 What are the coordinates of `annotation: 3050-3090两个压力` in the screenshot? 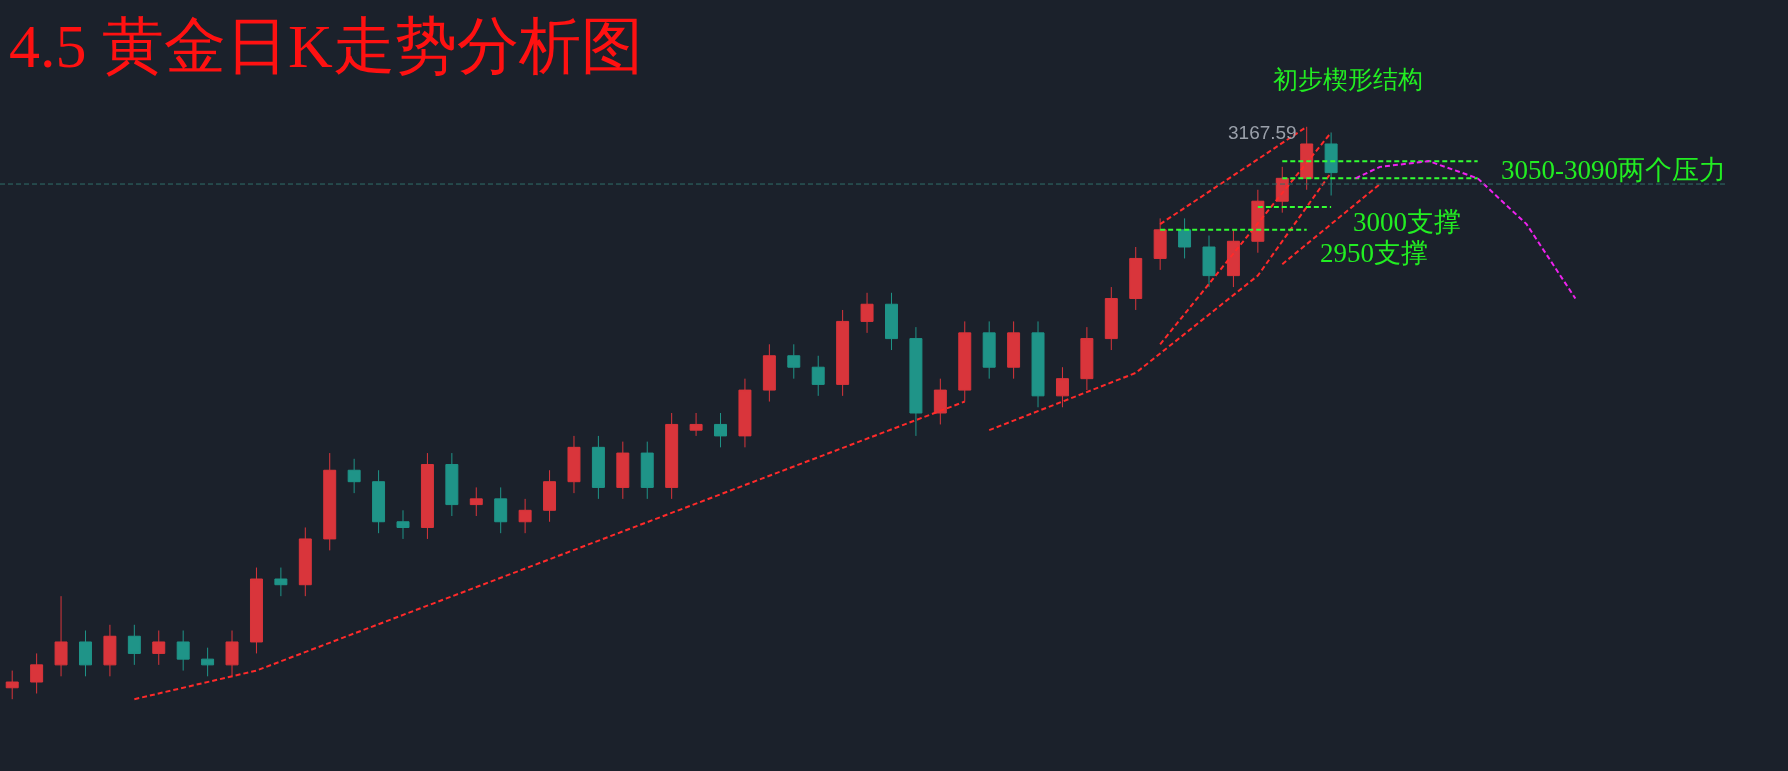 It's located at (1613, 170).